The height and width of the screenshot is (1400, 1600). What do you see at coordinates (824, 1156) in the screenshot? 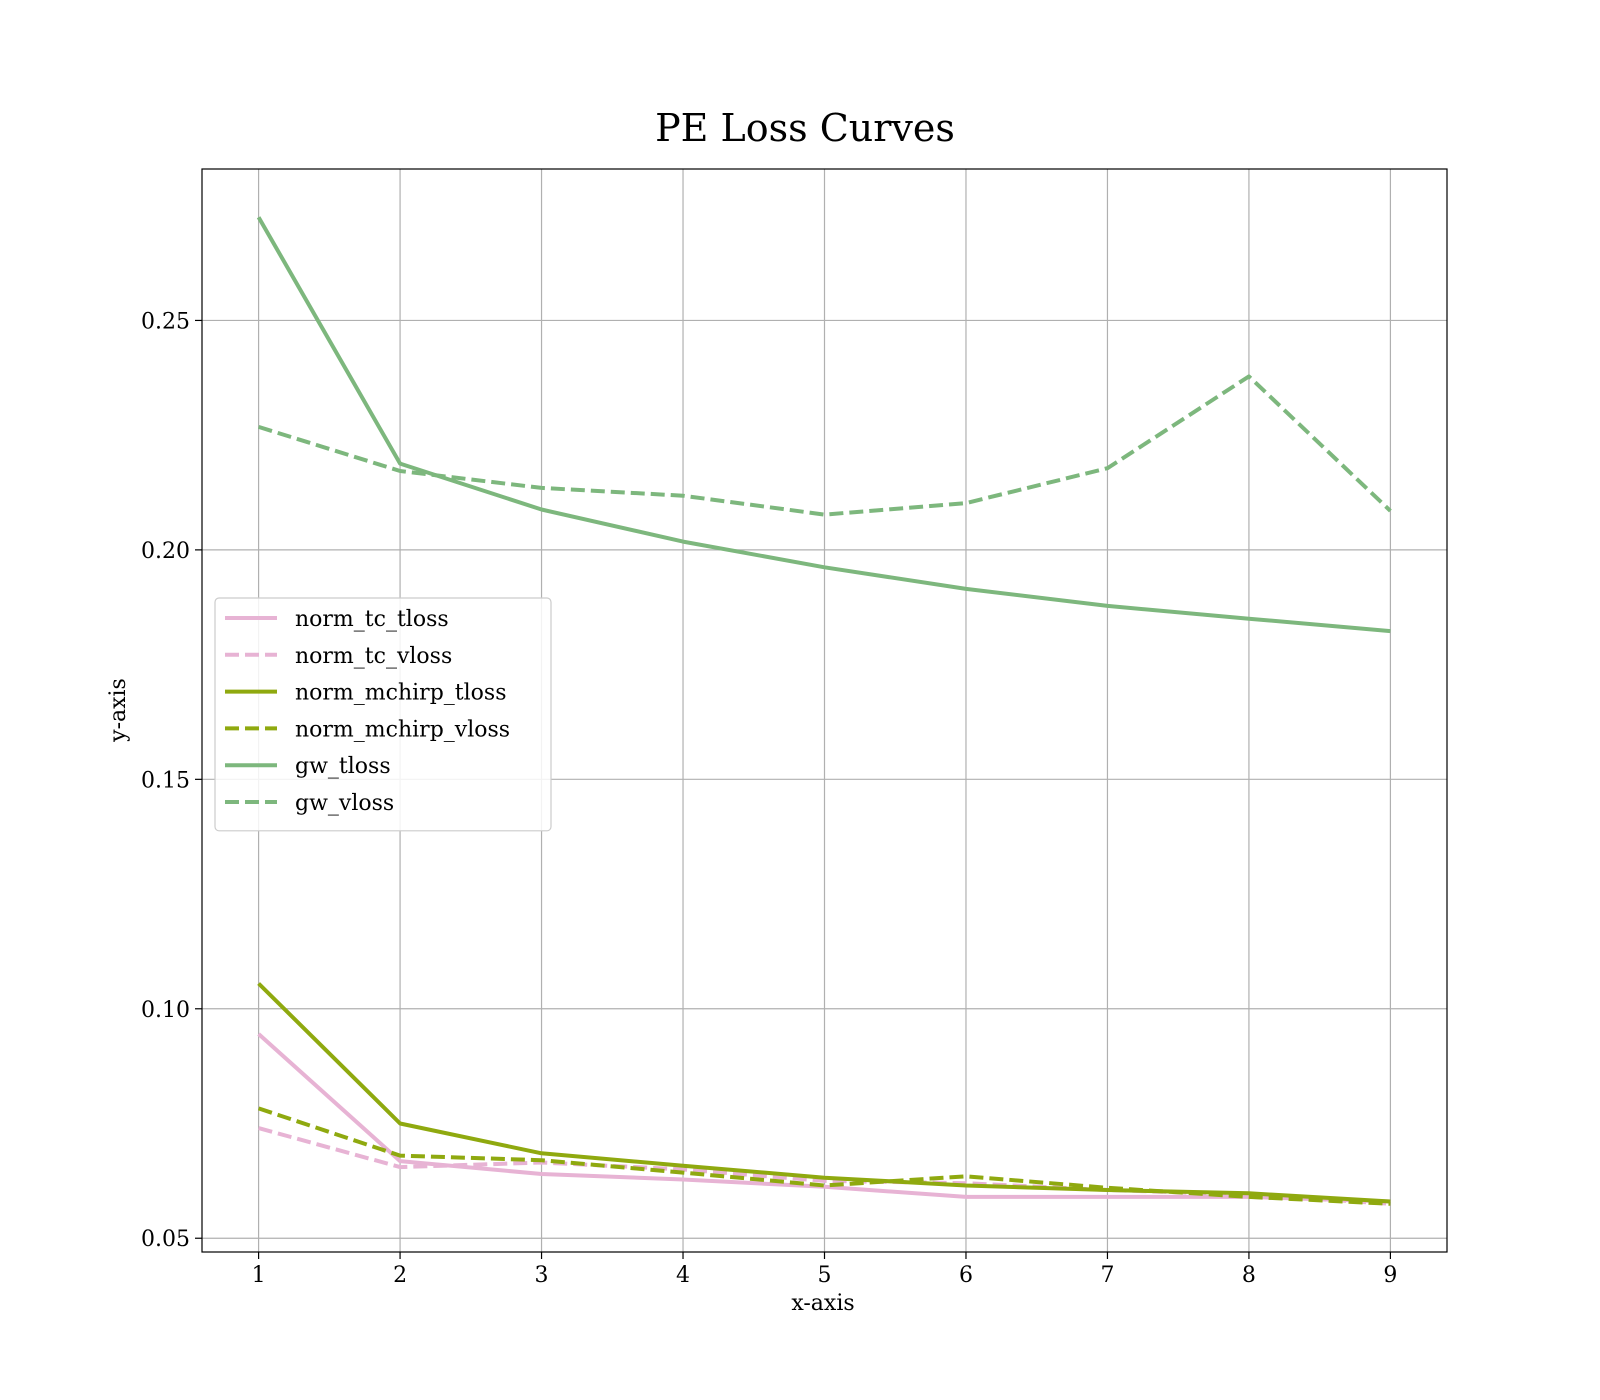
I see `series-line-norm-mchirp-vloss` at bounding box center [824, 1156].